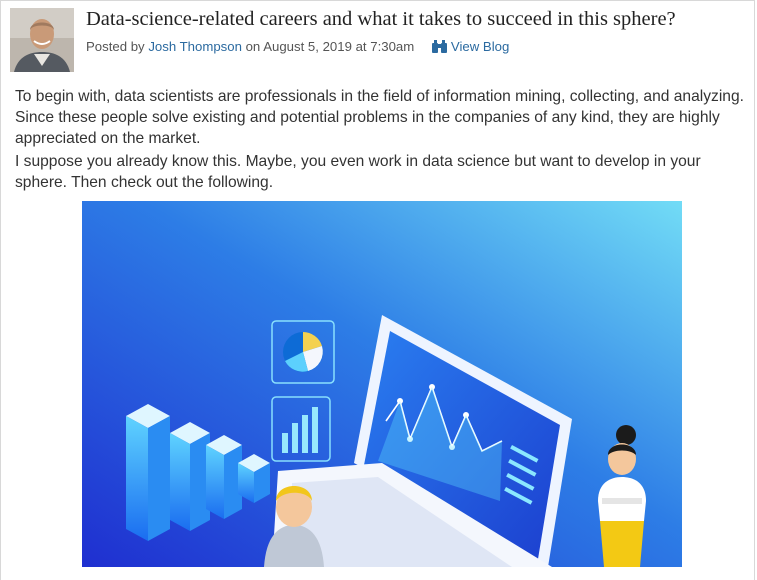  Describe the element at coordinates (439, 46) in the screenshot. I see `binoculars-icon` at that location.